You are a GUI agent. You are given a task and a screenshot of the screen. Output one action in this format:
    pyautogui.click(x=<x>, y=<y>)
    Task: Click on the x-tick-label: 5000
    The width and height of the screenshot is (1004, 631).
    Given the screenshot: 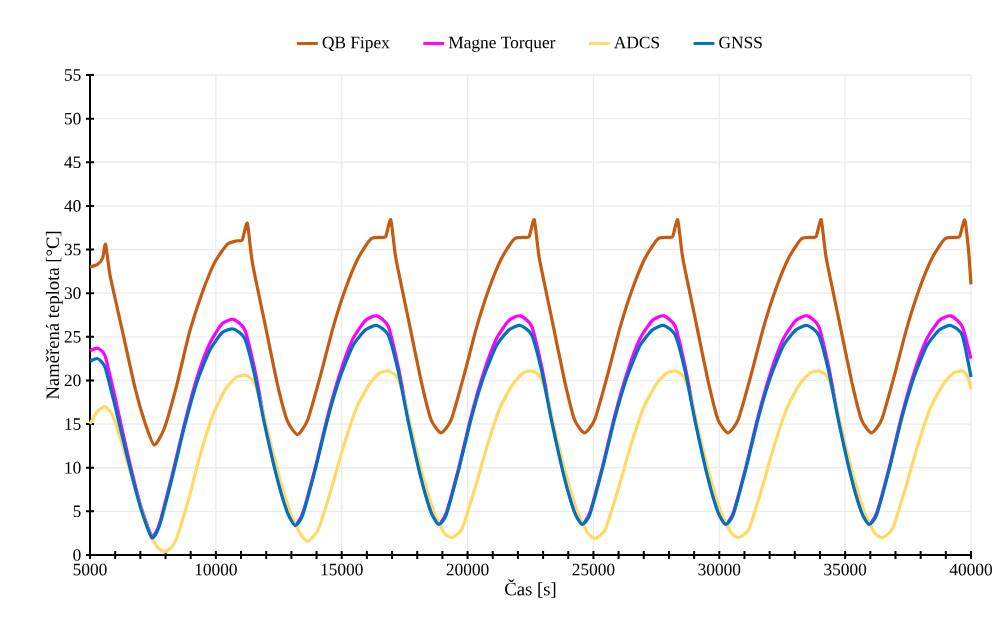 What is the action you would take?
    pyautogui.click(x=90, y=569)
    